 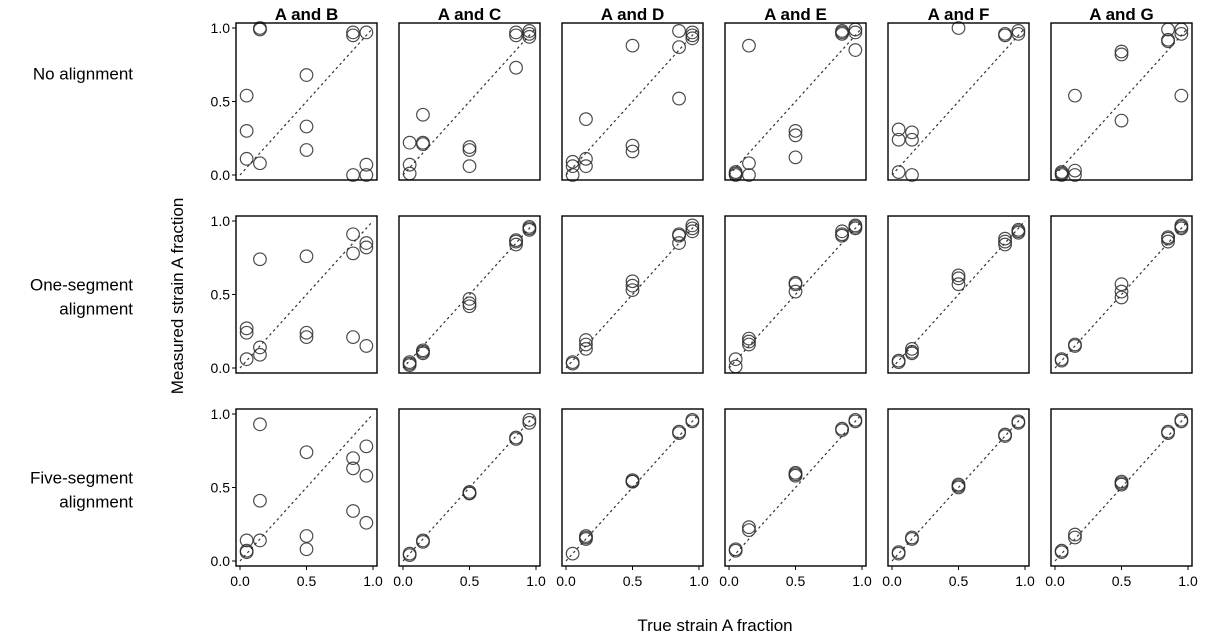 I want to click on column-title: A and D, so click(x=633, y=14).